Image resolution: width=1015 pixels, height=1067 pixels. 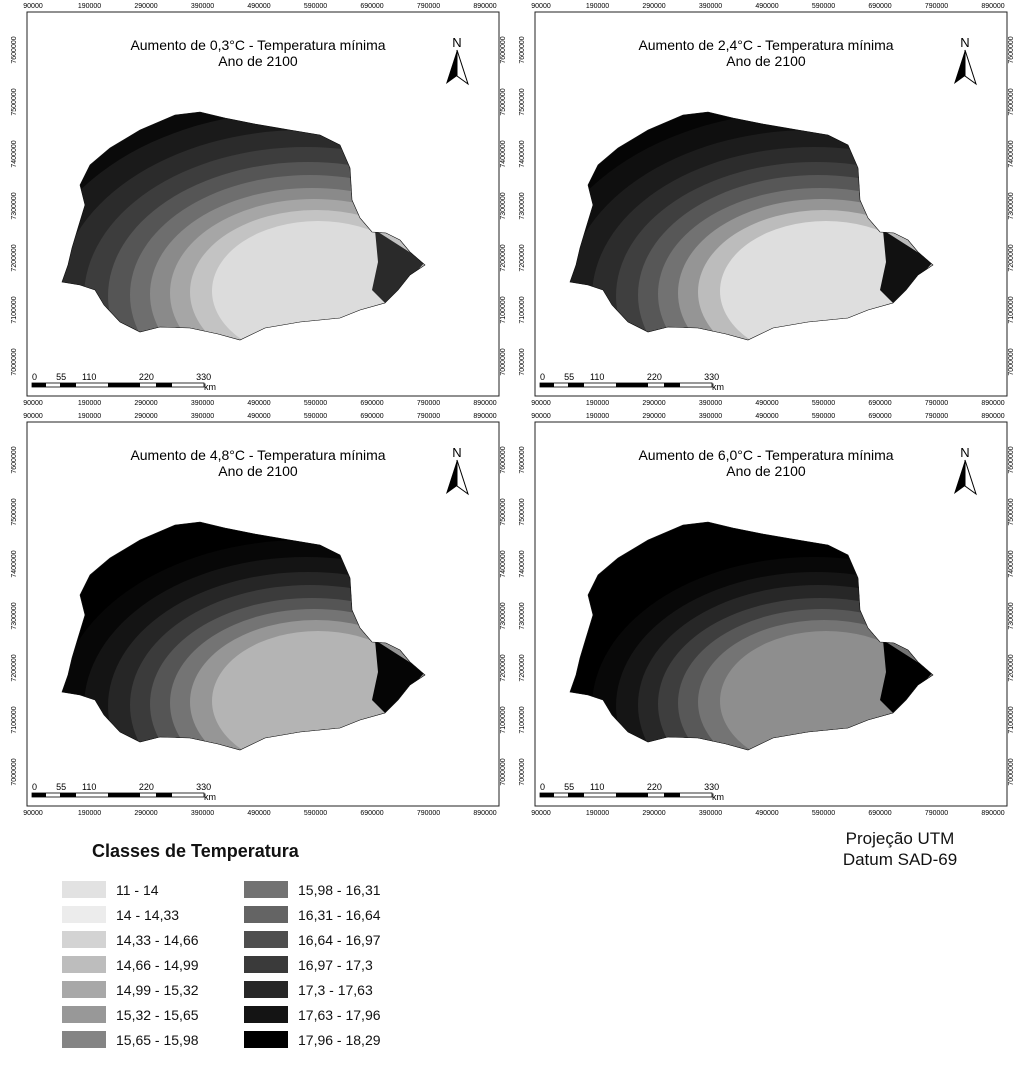 What do you see at coordinates (157, 1040) in the screenshot?
I see `legend-label: 15,65 - 15,98` at bounding box center [157, 1040].